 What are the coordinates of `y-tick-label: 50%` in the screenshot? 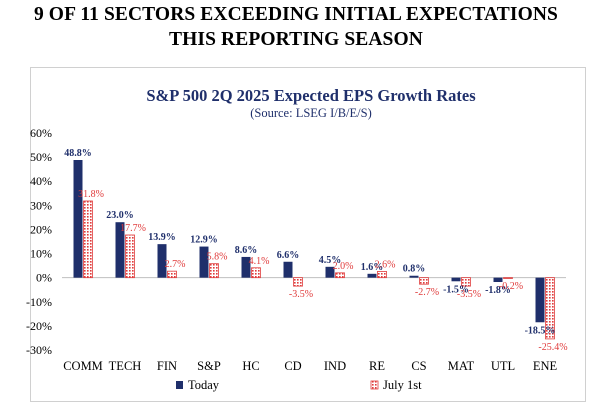 It's located at (41, 157).